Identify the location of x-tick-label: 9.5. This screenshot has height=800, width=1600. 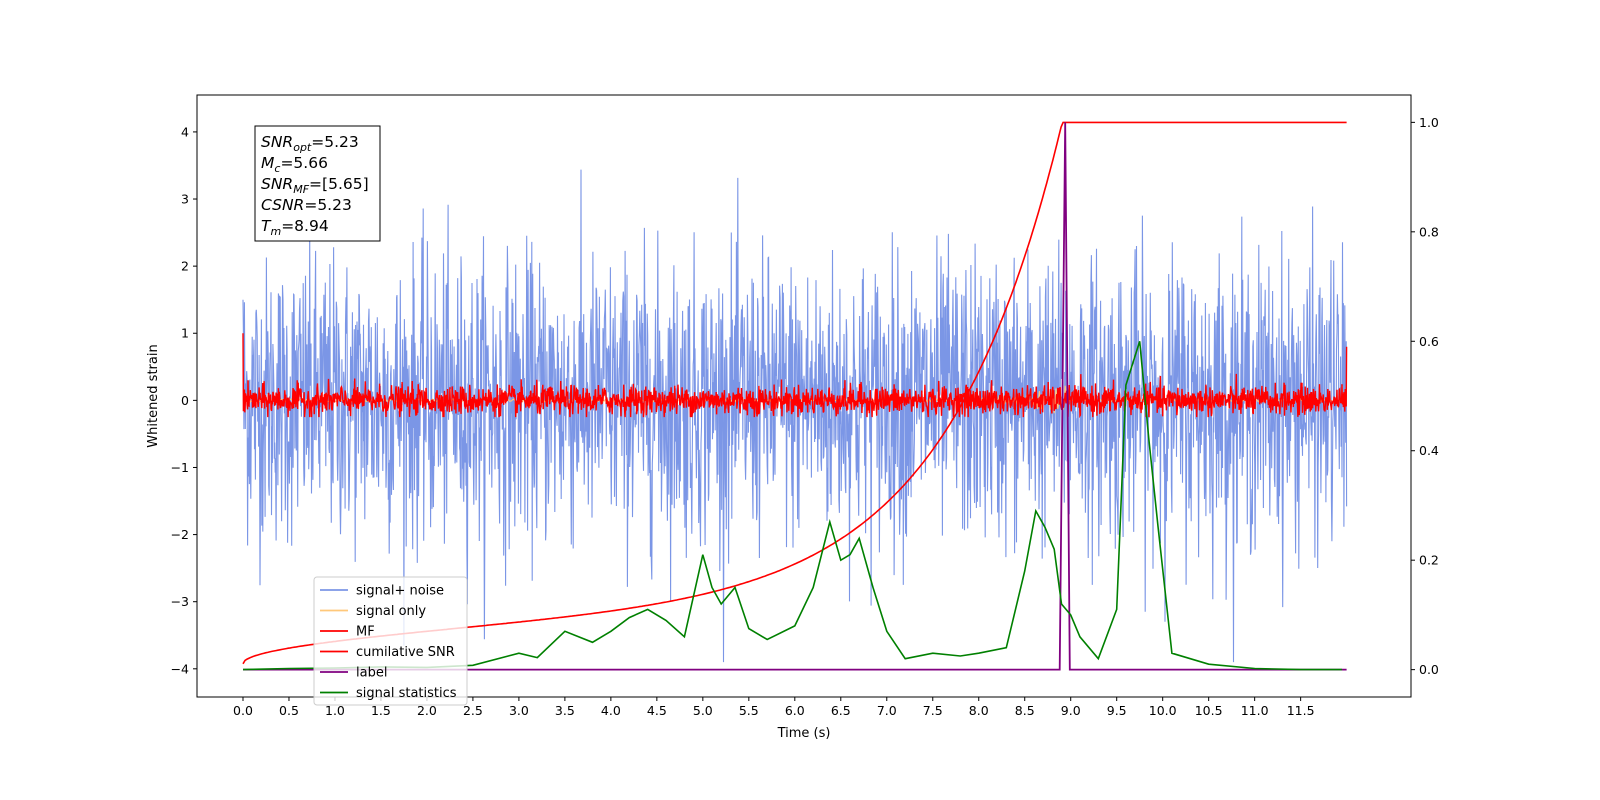
(1117, 710).